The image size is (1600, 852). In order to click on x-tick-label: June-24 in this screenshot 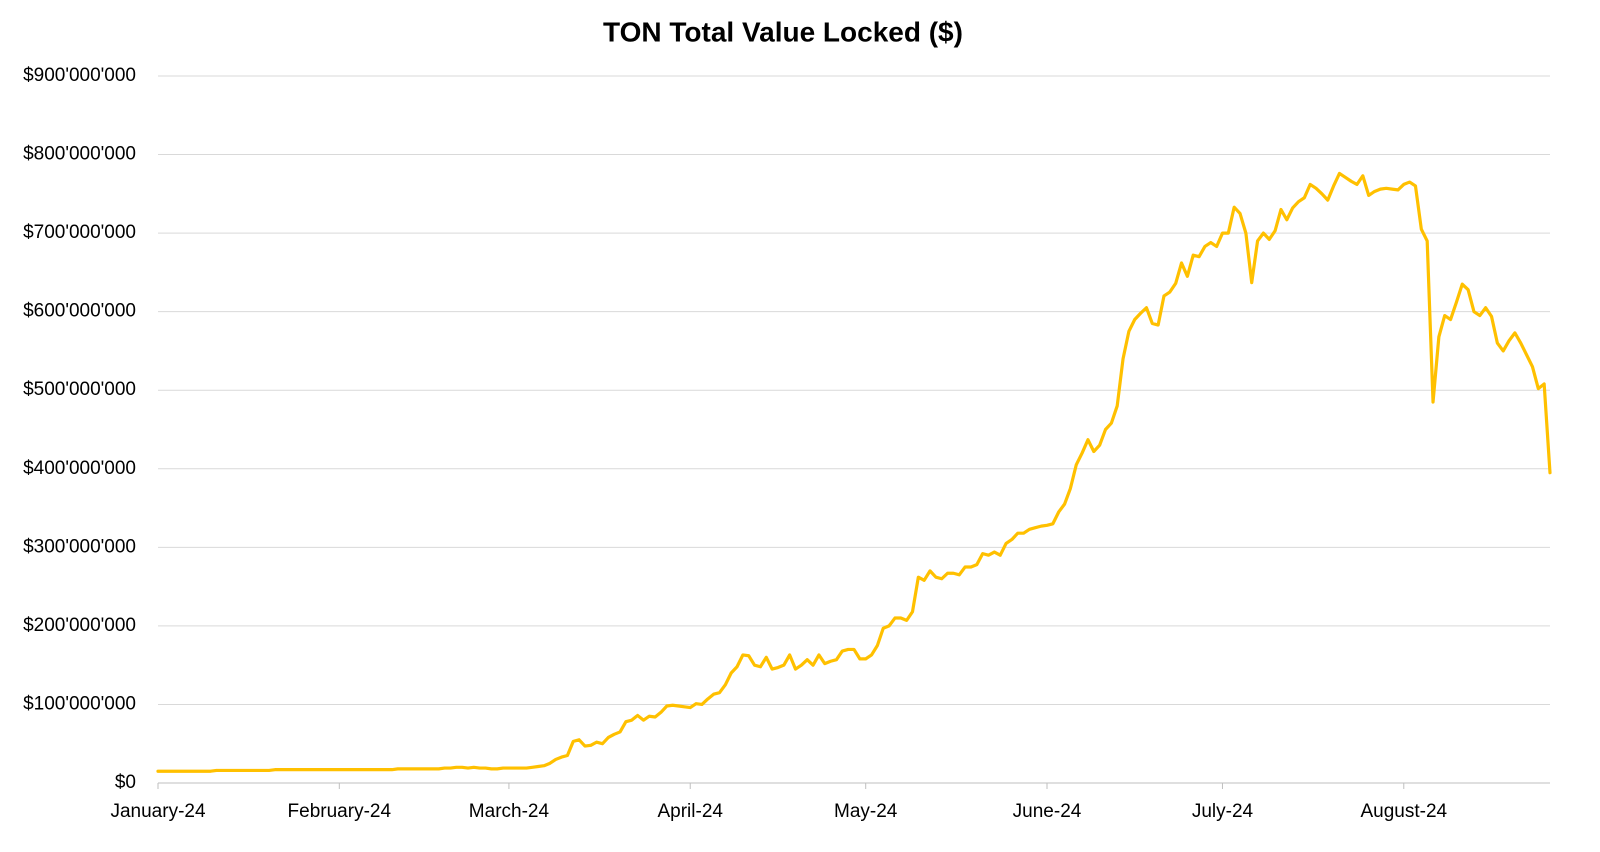, I will do `click(1047, 811)`.